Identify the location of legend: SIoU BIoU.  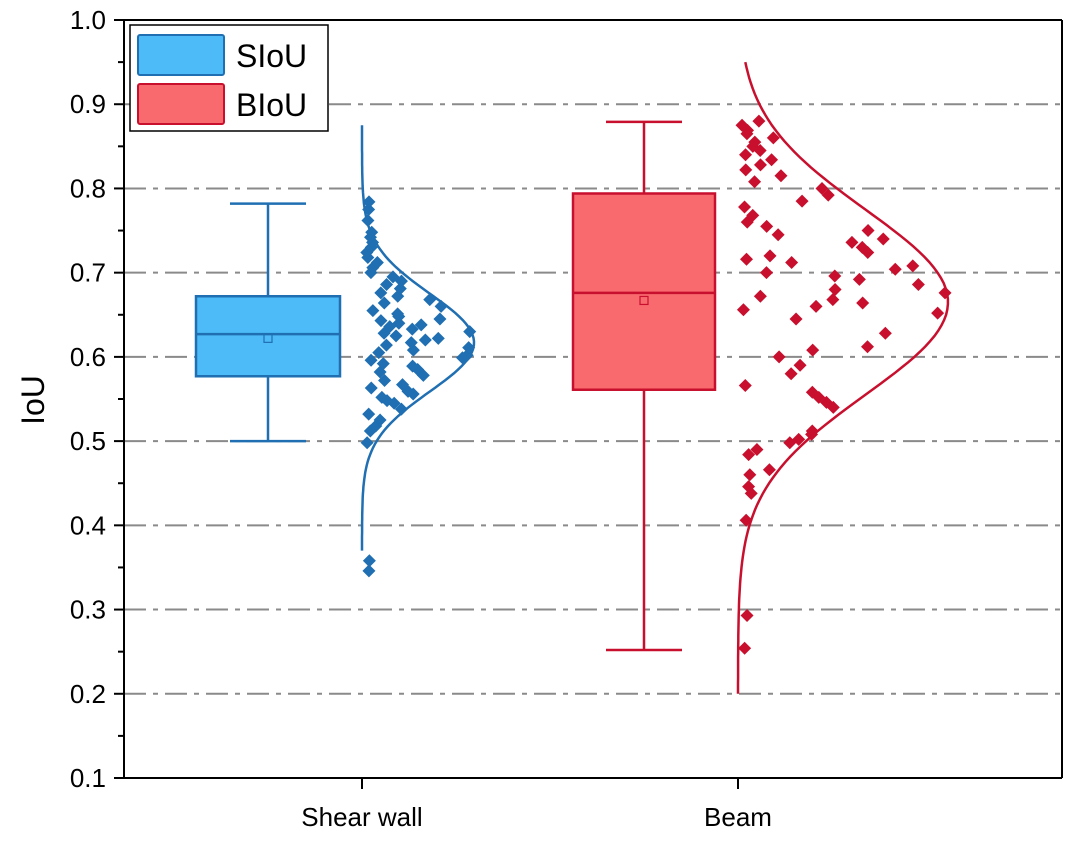
(229, 78).